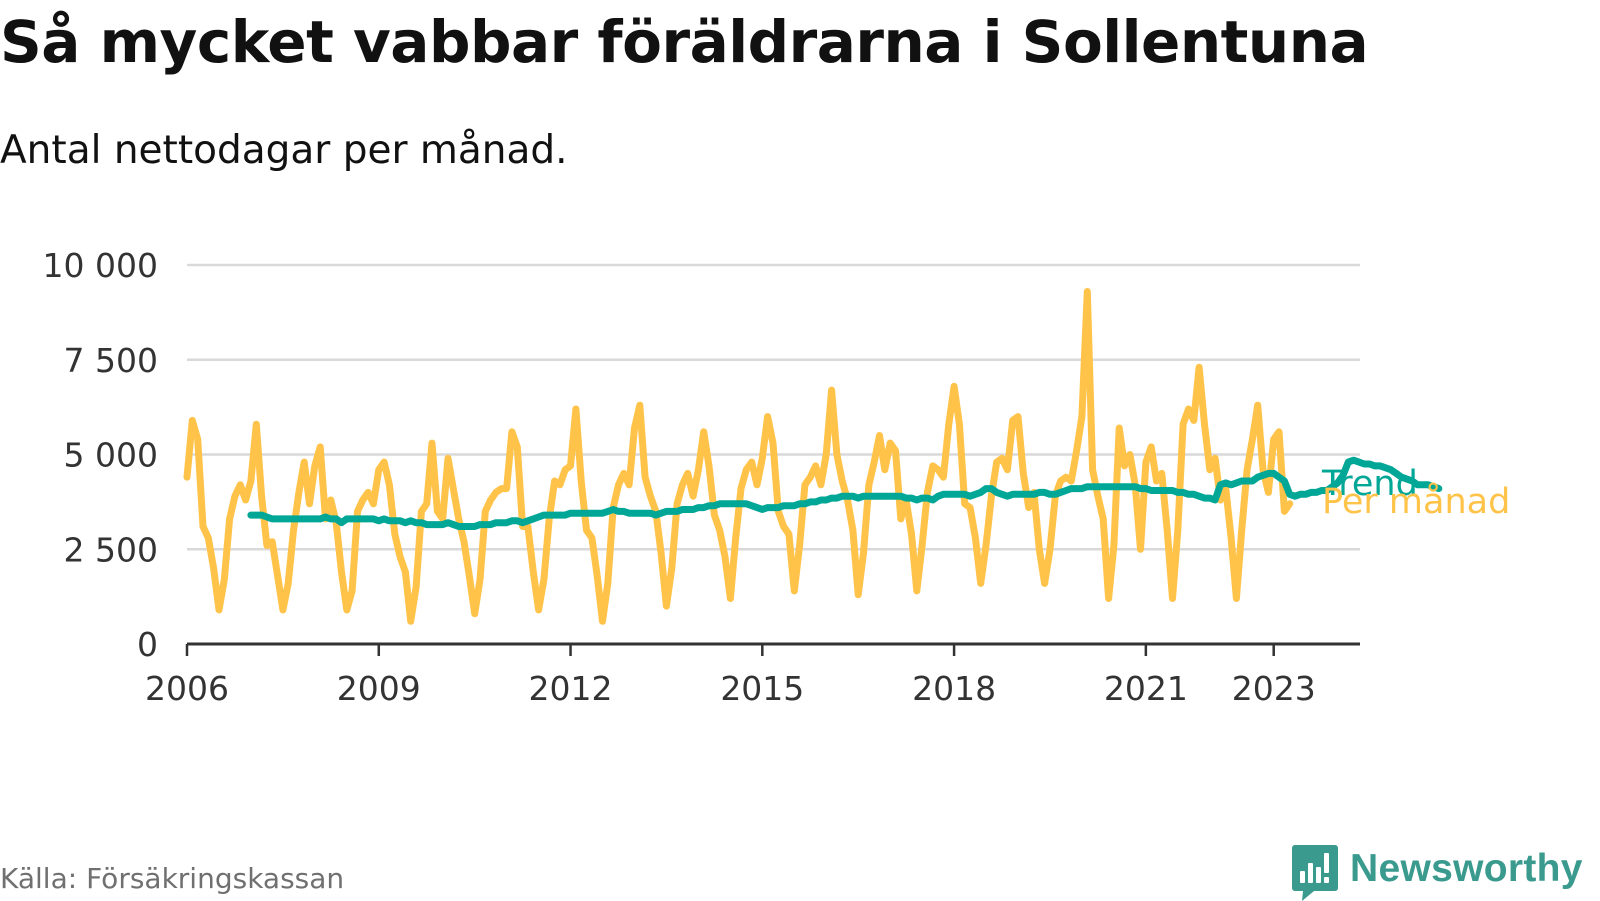 This screenshot has height=901, width=1600. Describe the element at coordinates (1274, 688) in the screenshot. I see `x-tick-label: 2023` at that location.